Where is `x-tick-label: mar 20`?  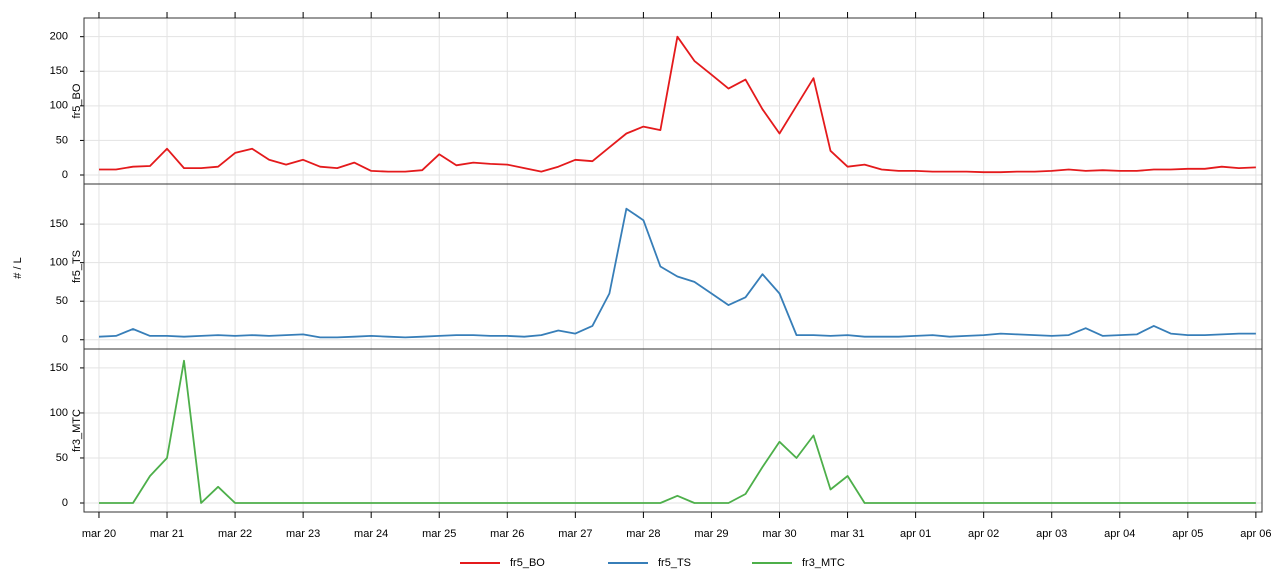 x-tick-label: mar 20 is located at coordinates (99, 534).